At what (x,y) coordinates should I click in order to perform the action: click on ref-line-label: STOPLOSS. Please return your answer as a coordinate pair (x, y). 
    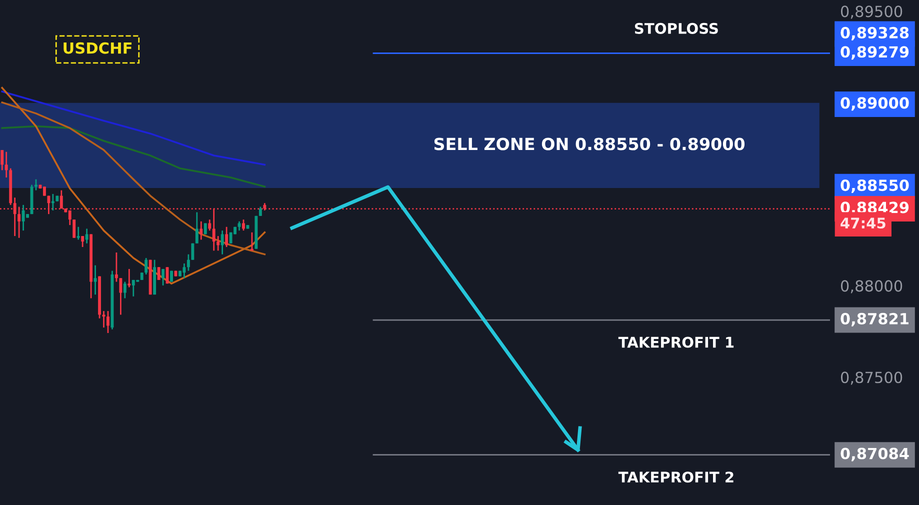
    Looking at the image, I should click on (676, 28).